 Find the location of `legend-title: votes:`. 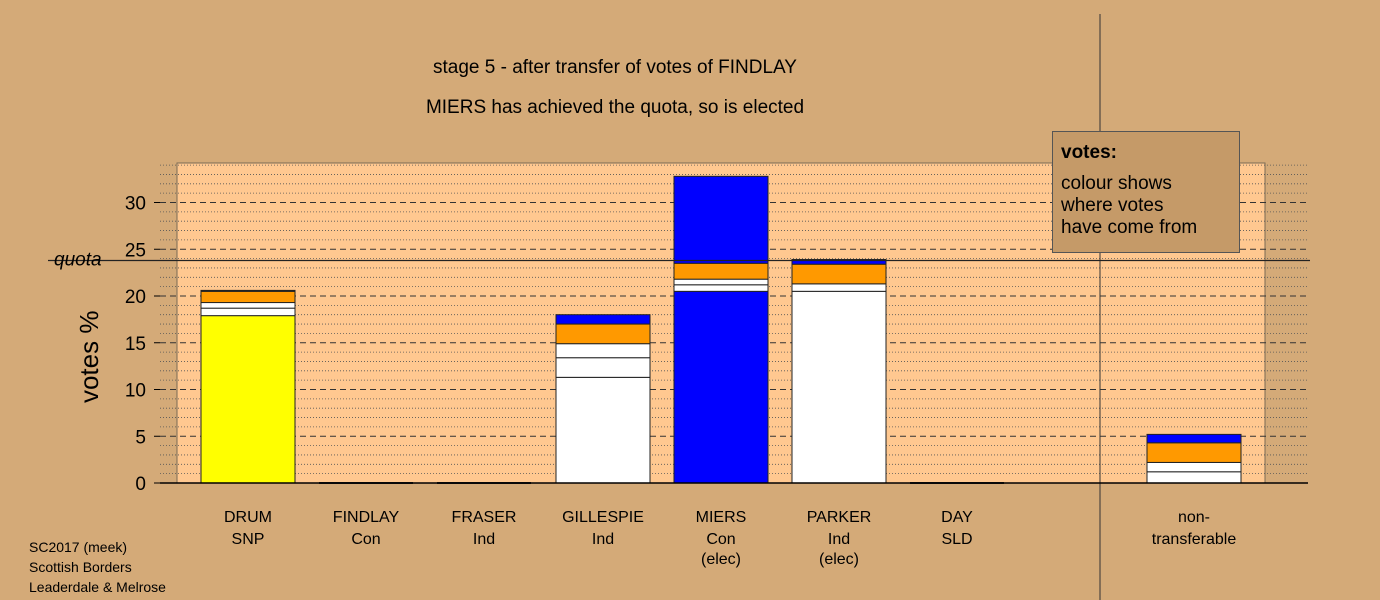

legend-title: votes: is located at coordinates (1089, 152).